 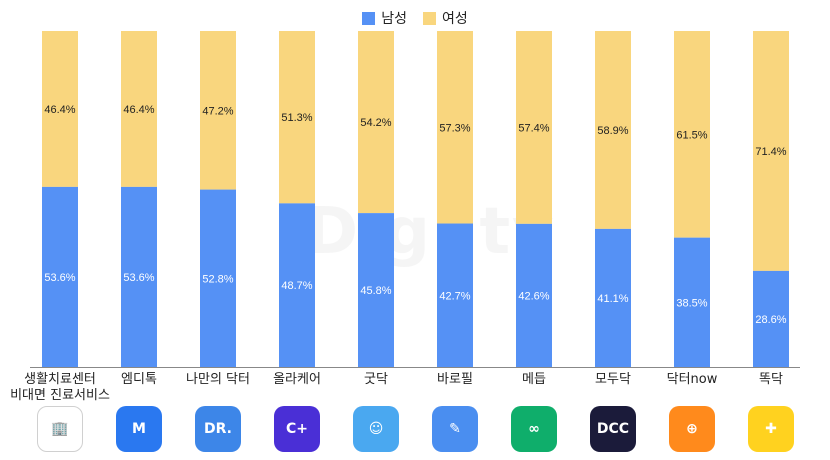 I want to click on modoodoc-icon: DCC, so click(x=613, y=429).